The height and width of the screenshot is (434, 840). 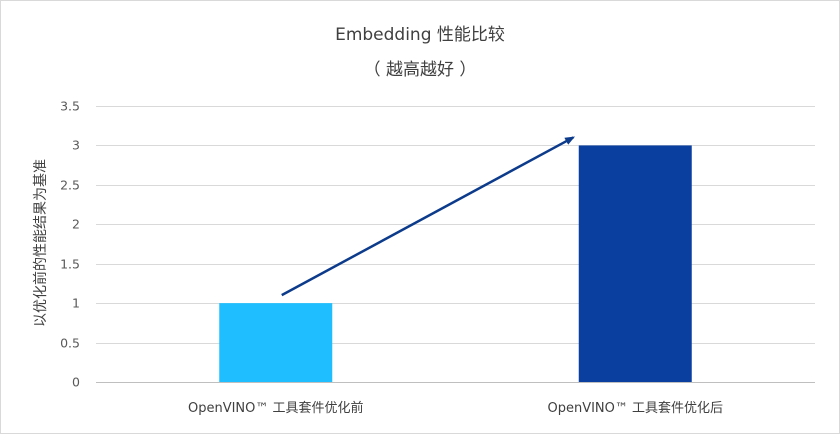 What do you see at coordinates (70, 264) in the screenshot?
I see `y-tick-label: 1.5` at bounding box center [70, 264].